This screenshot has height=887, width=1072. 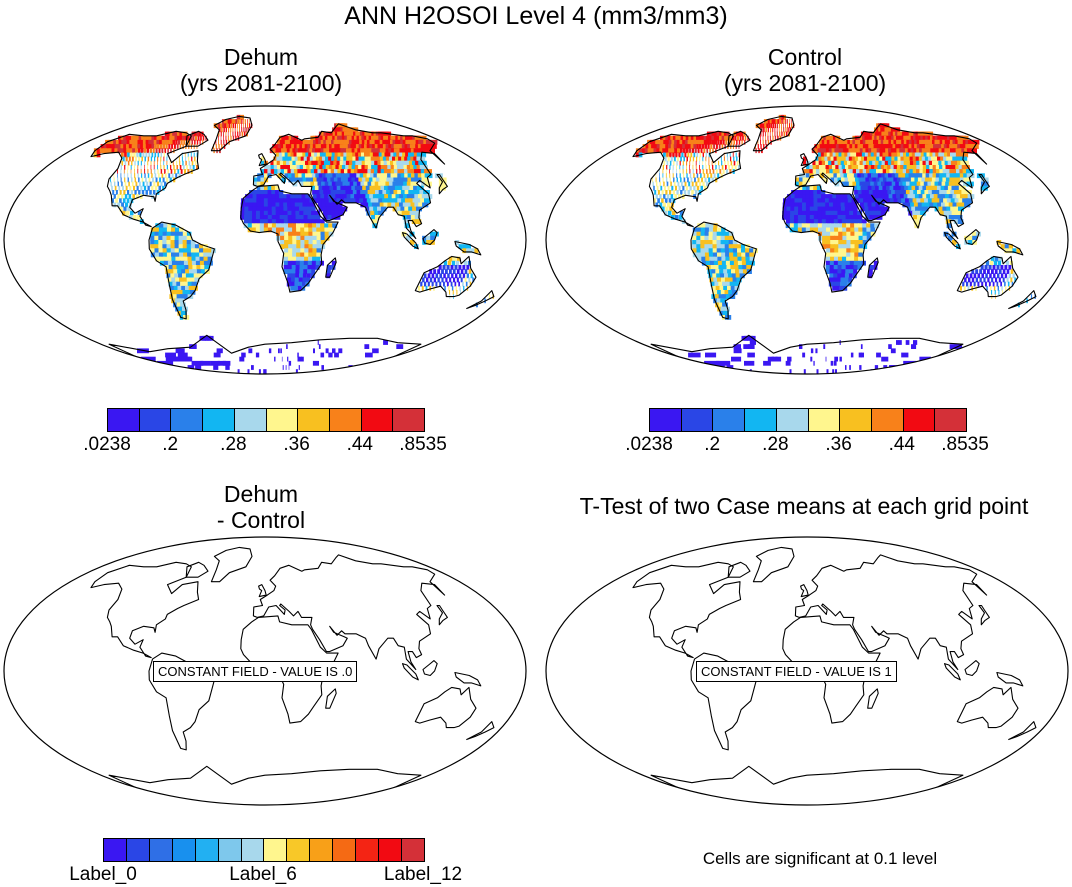 What do you see at coordinates (796, 671) in the screenshot?
I see `constant-field-label-ttest: CONSTANT FIELD - VALUE IS 1` at bounding box center [796, 671].